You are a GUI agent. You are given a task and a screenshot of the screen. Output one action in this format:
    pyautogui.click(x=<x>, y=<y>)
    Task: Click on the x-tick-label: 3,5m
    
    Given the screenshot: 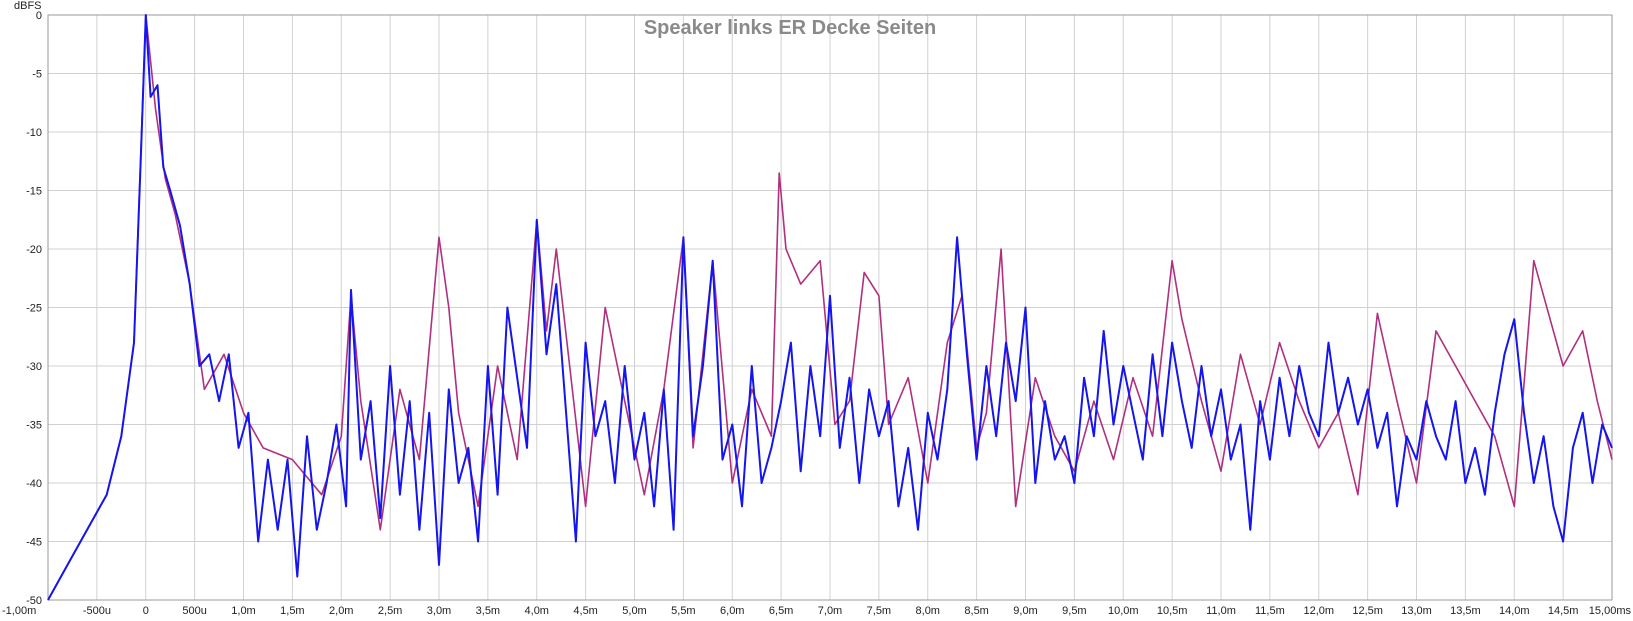 What is the action you would take?
    pyautogui.click(x=488, y=611)
    